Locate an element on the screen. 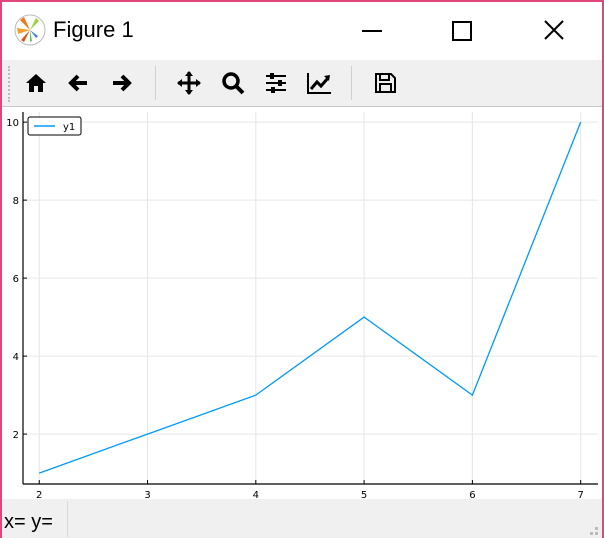  move-icon is located at coordinates (189, 83).